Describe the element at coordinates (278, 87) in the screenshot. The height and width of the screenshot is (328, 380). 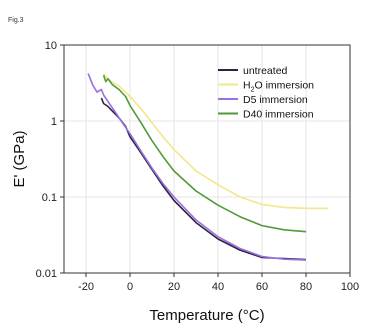
I see `legend-label-h2o-immersion: H2O immersion` at that location.